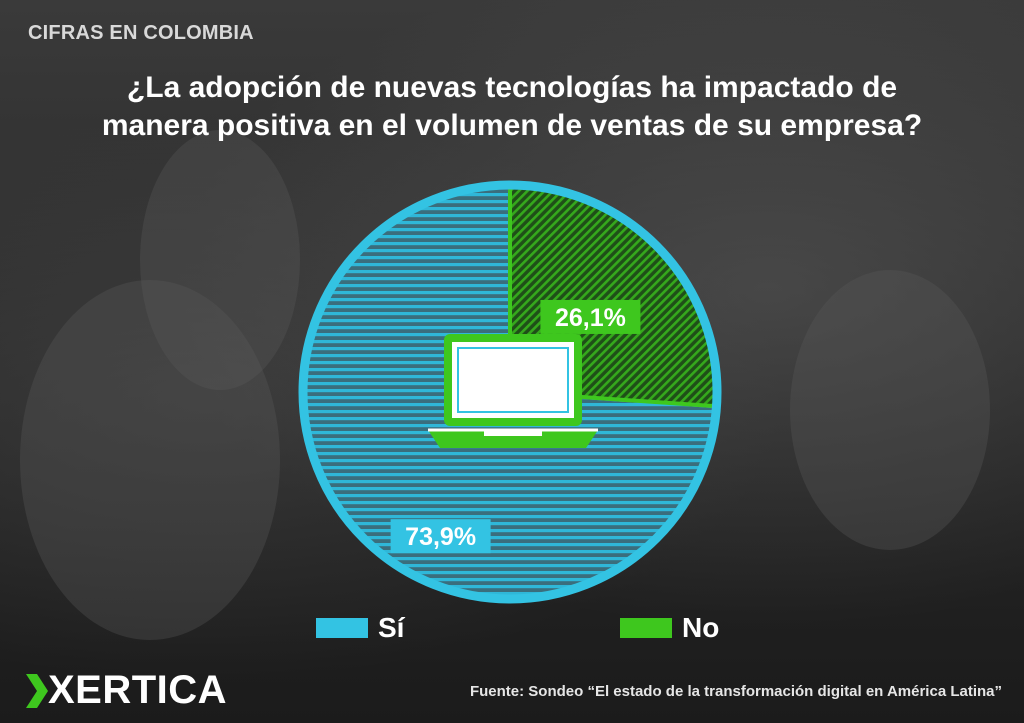  I want to click on legend-item-no: No, so click(669, 628).